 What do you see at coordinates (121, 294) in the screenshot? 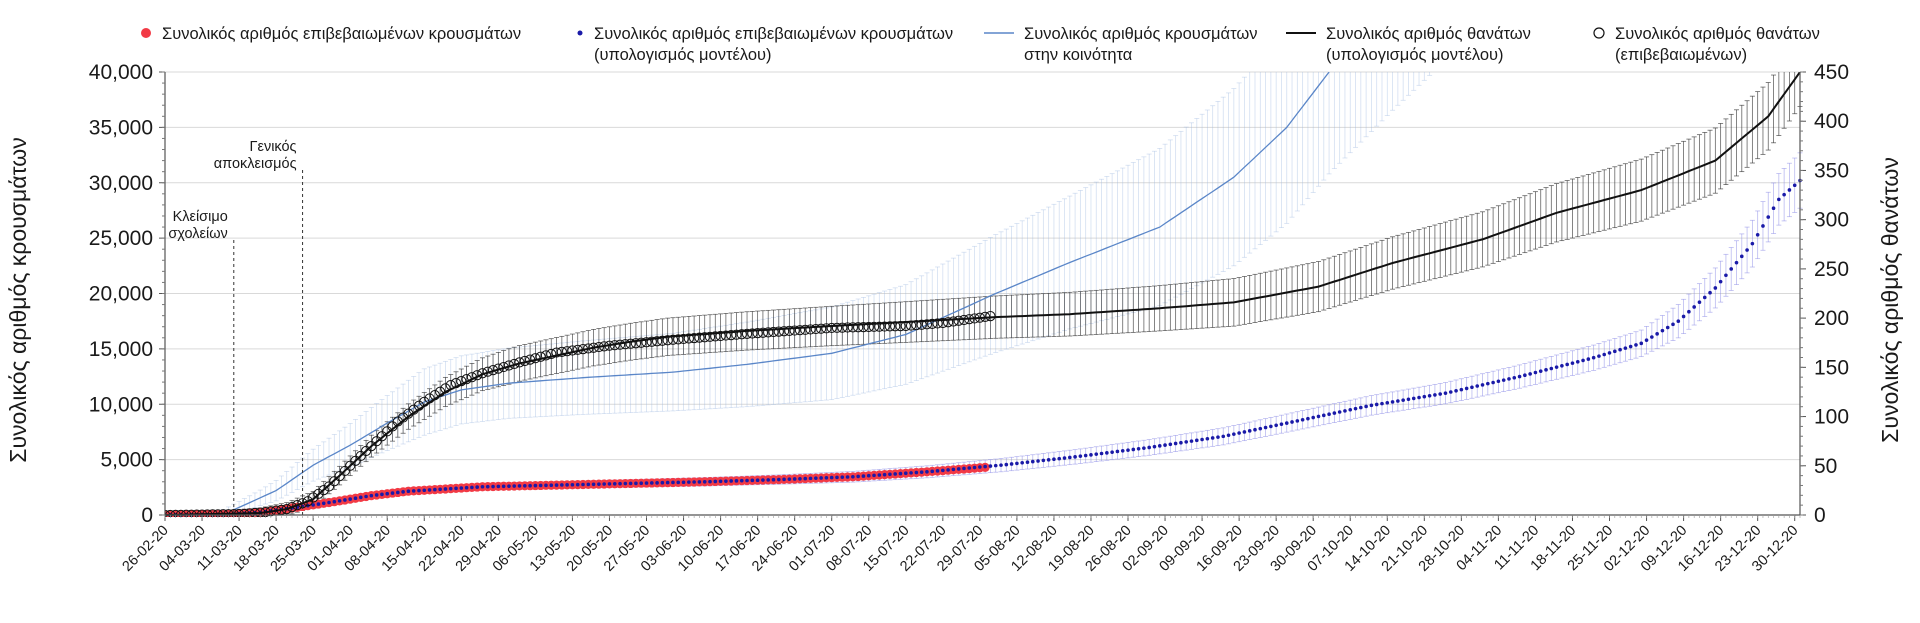
I see `y-left-tick-label: 20,000` at bounding box center [121, 294].